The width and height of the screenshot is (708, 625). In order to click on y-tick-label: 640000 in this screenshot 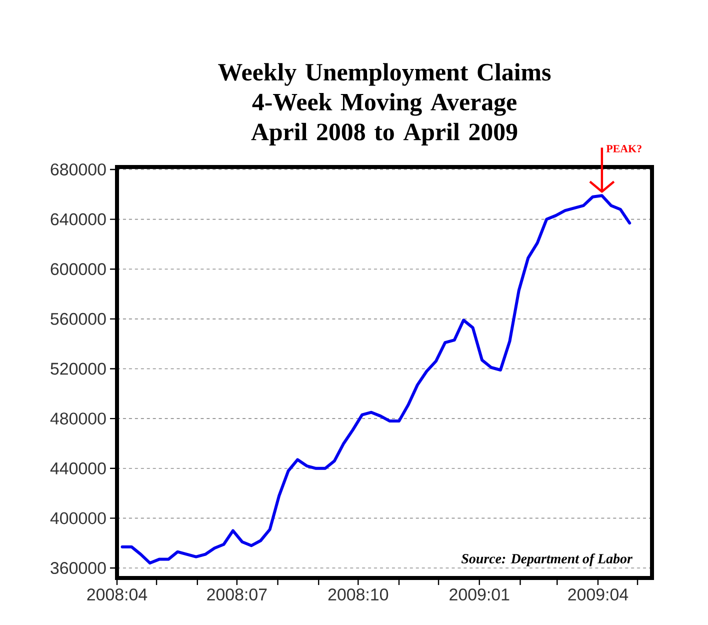, I will do `click(78, 219)`.